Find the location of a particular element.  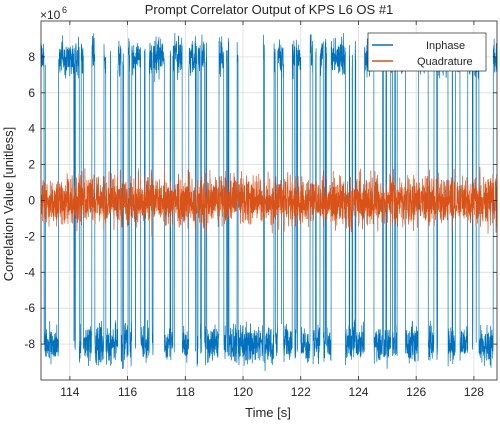

x-tick-label: 118 is located at coordinates (185, 392).